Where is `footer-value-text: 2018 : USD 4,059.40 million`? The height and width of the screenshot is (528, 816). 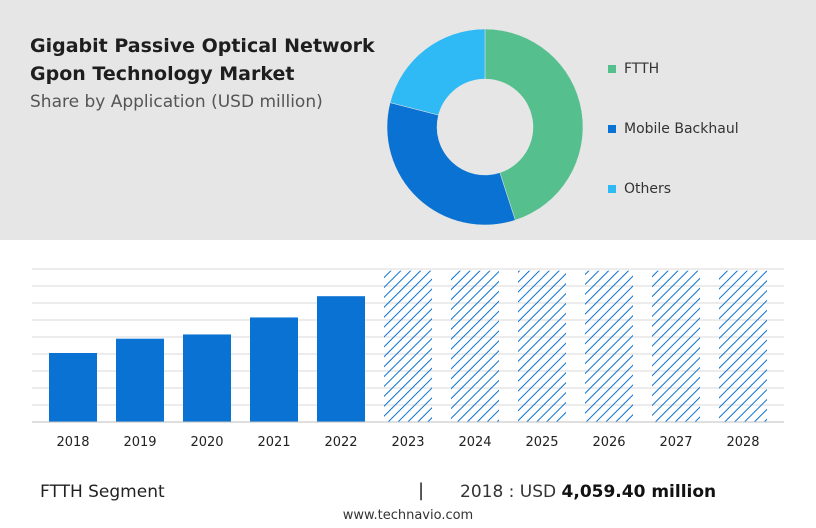
footer-value-text: 2018 : USD 4,059.40 million is located at coordinates (588, 492).